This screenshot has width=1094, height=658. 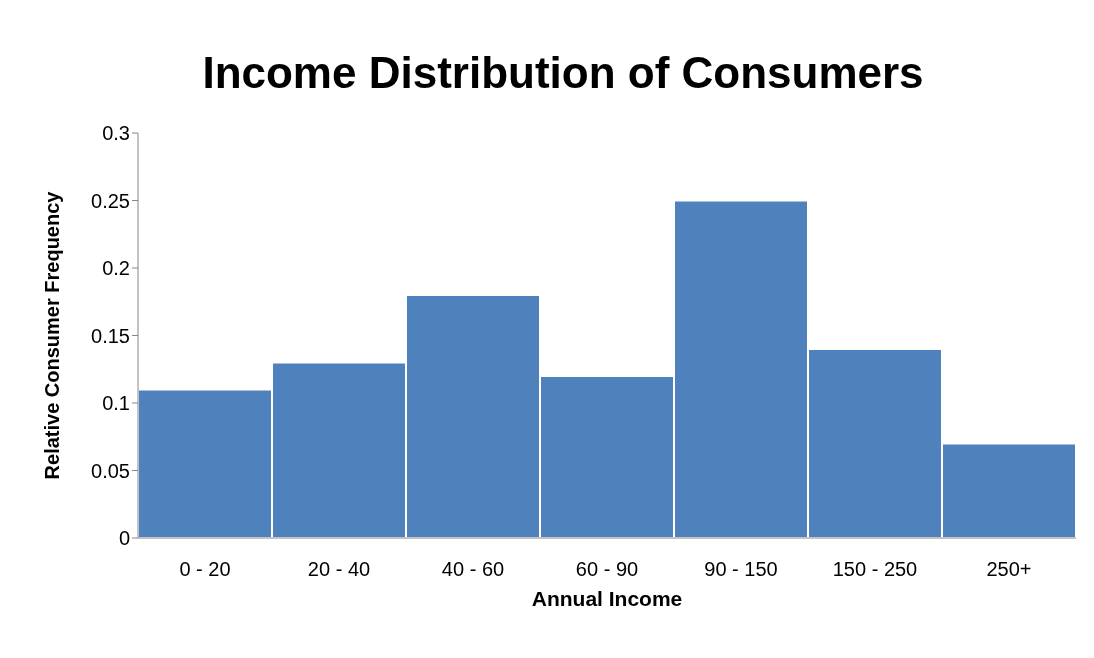 I want to click on y-tick-label: 0.2, so click(x=116, y=268).